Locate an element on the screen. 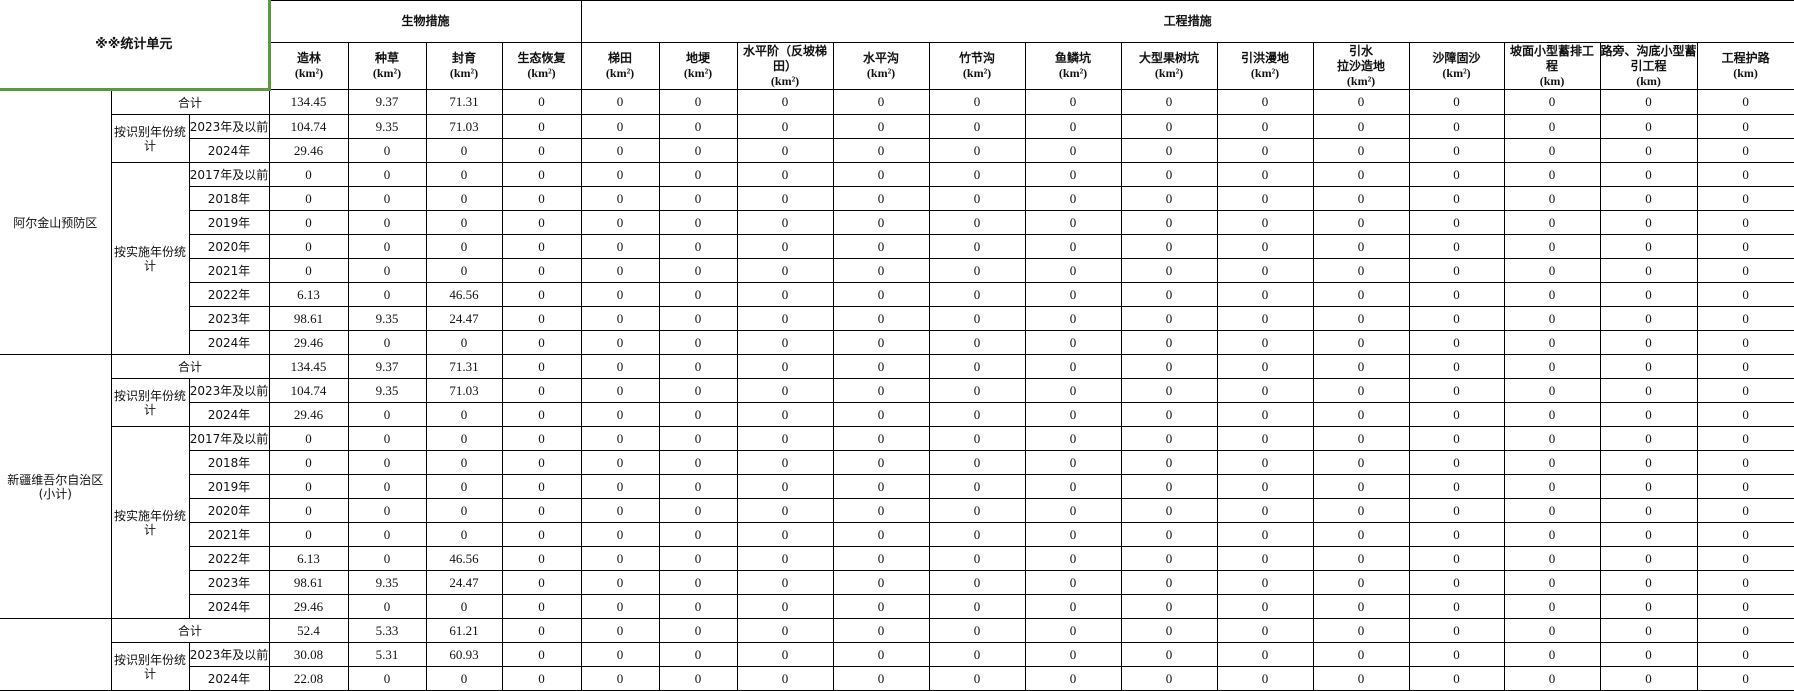 This screenshot has width=1794, height=691. column-header: 鱼鳞坑 (km²) is located at coordinates (1073, 66).